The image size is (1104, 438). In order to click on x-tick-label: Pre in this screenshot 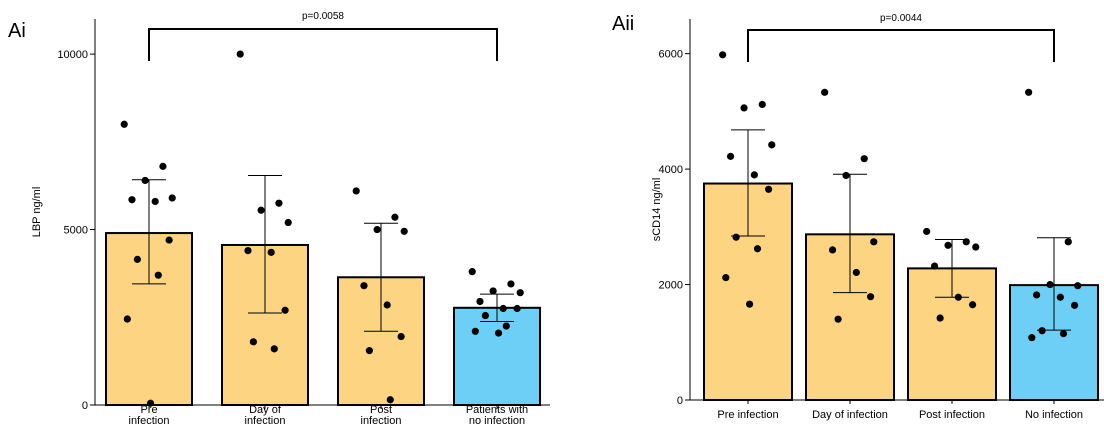, I will do `click(148, 410)`.